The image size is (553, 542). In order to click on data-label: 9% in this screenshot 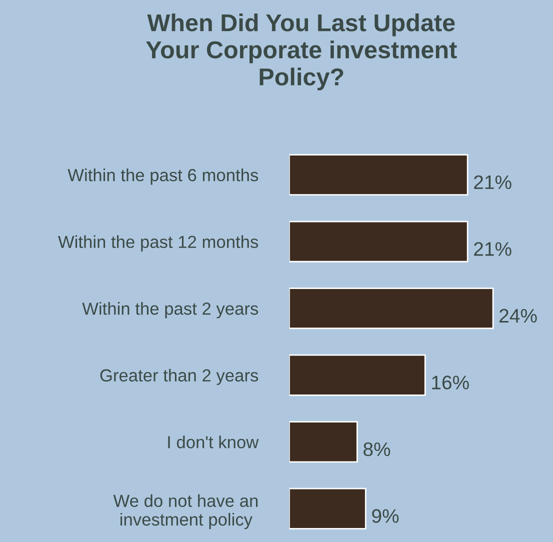, I will do `click(385, 516)`.